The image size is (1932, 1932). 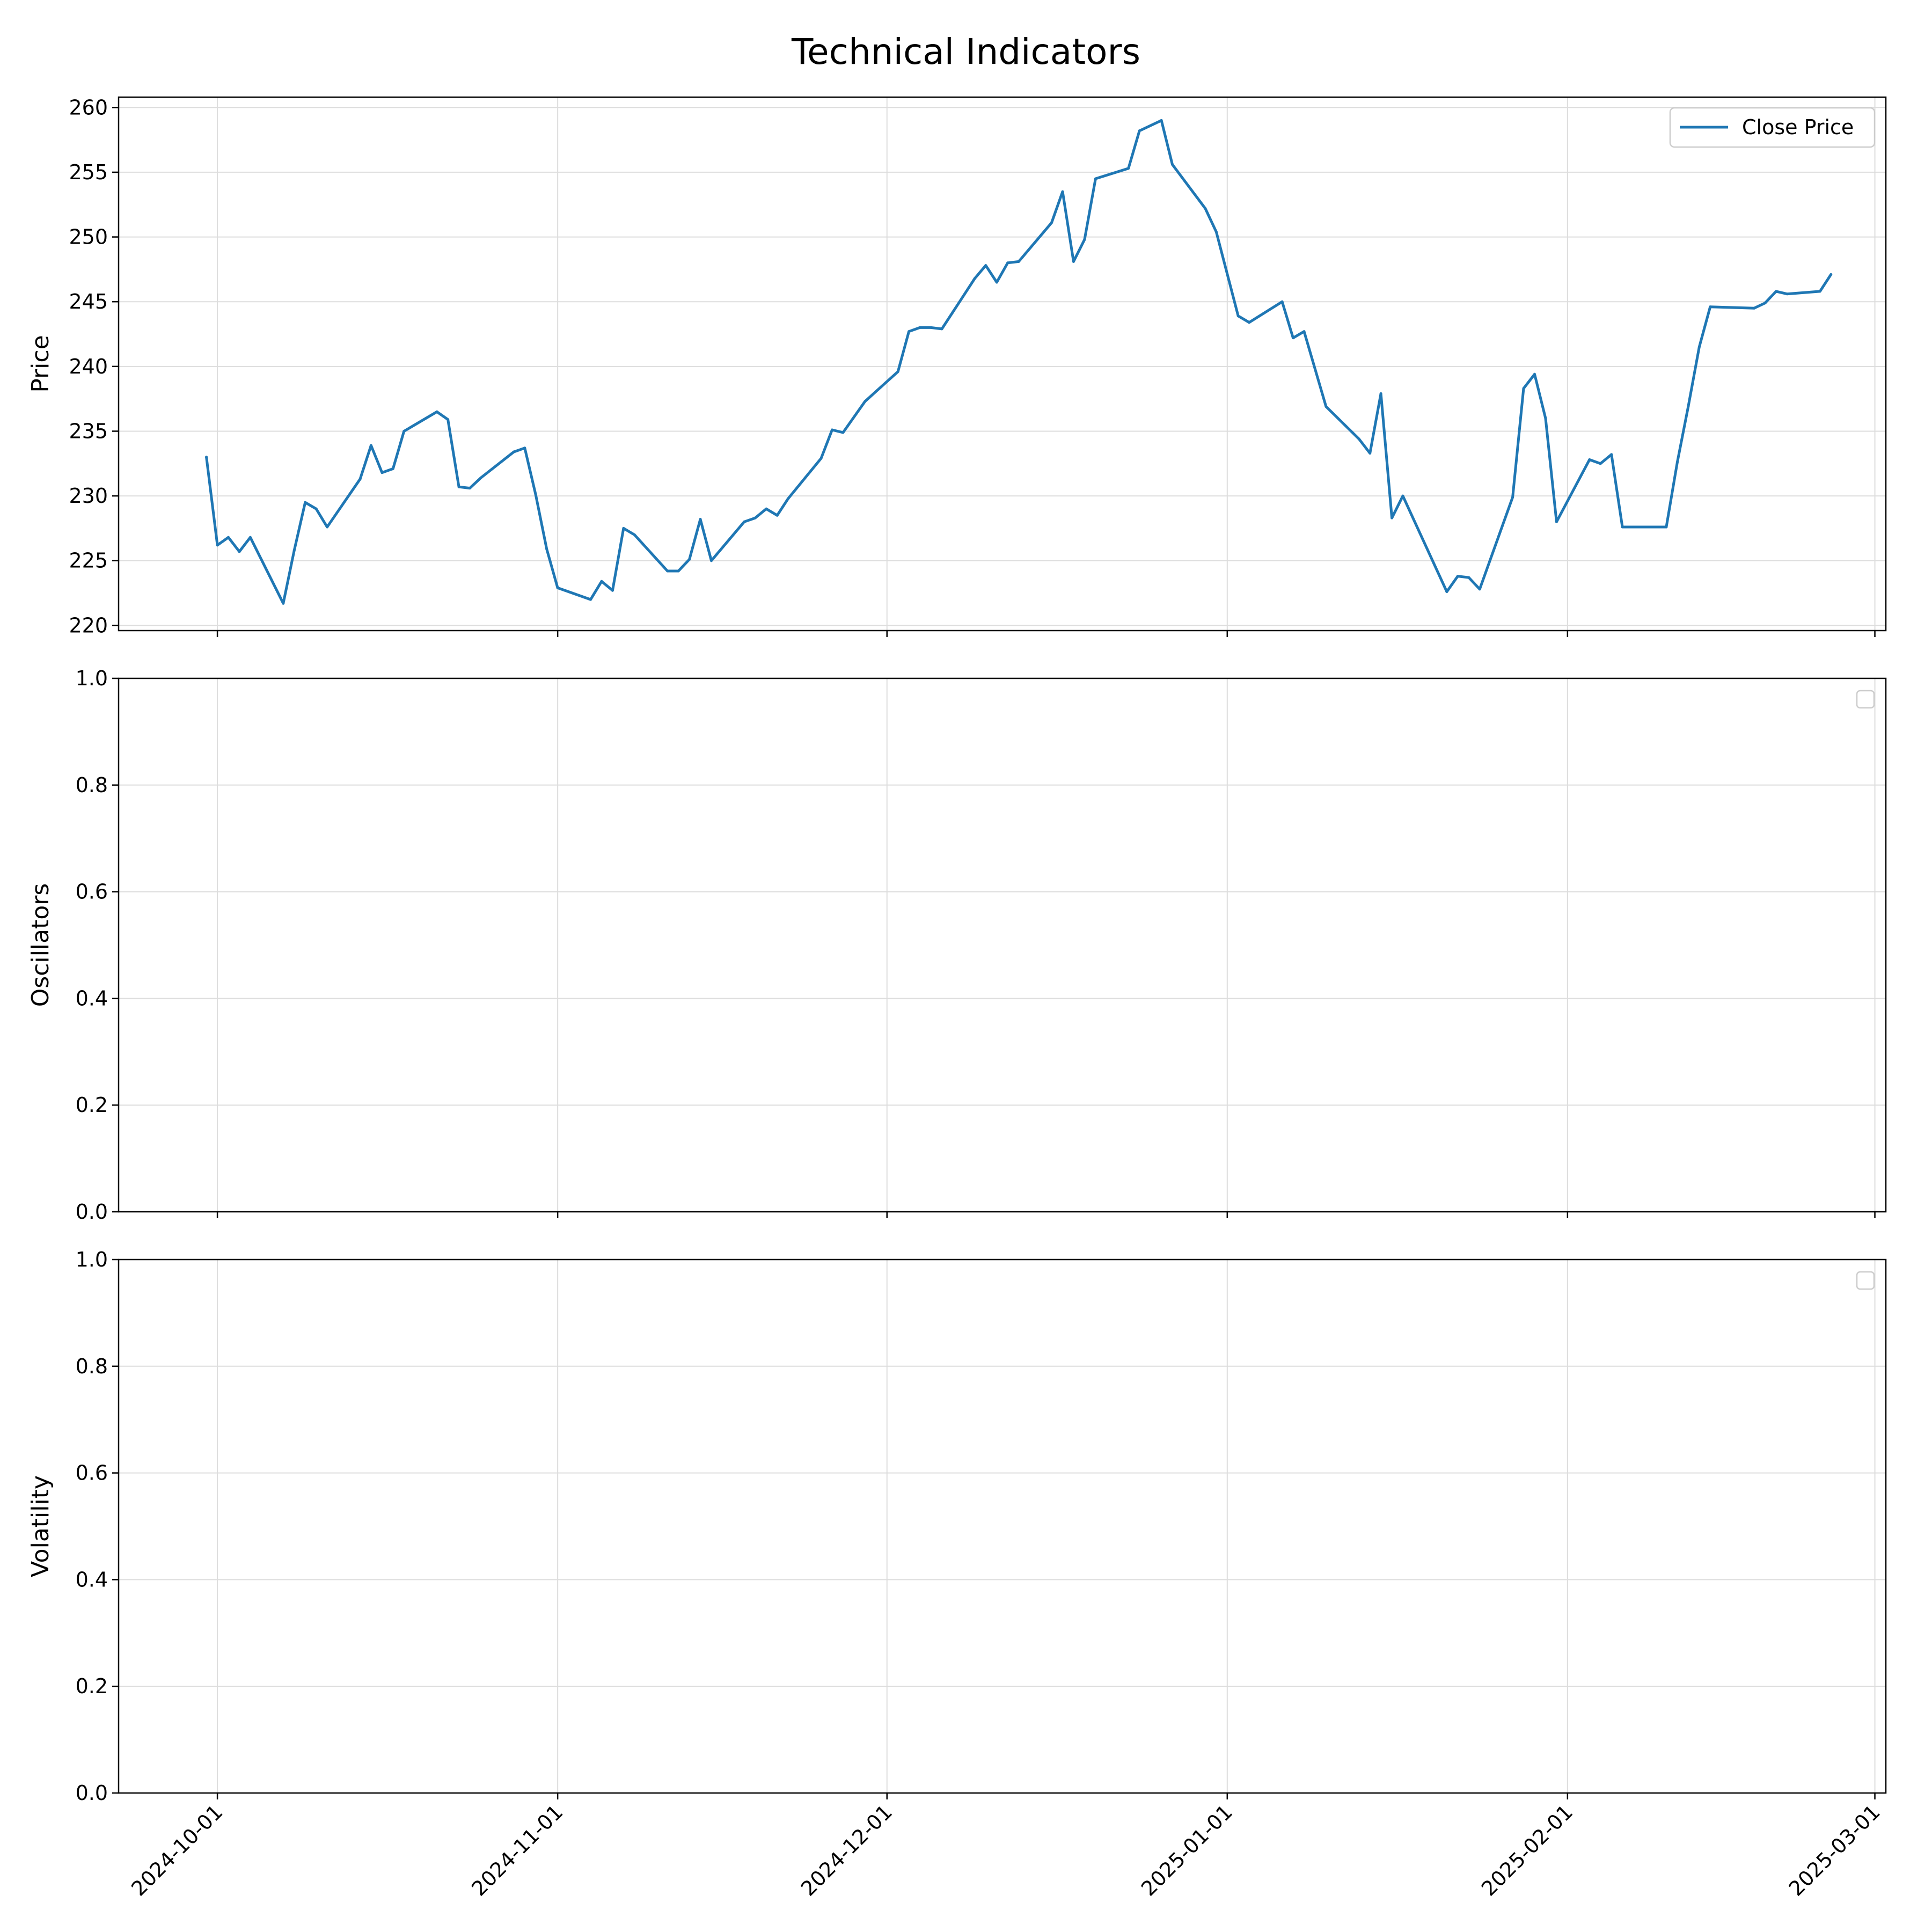 I want to click on x-tick-label: 2024-10-01, so click(x=177, y=1850).